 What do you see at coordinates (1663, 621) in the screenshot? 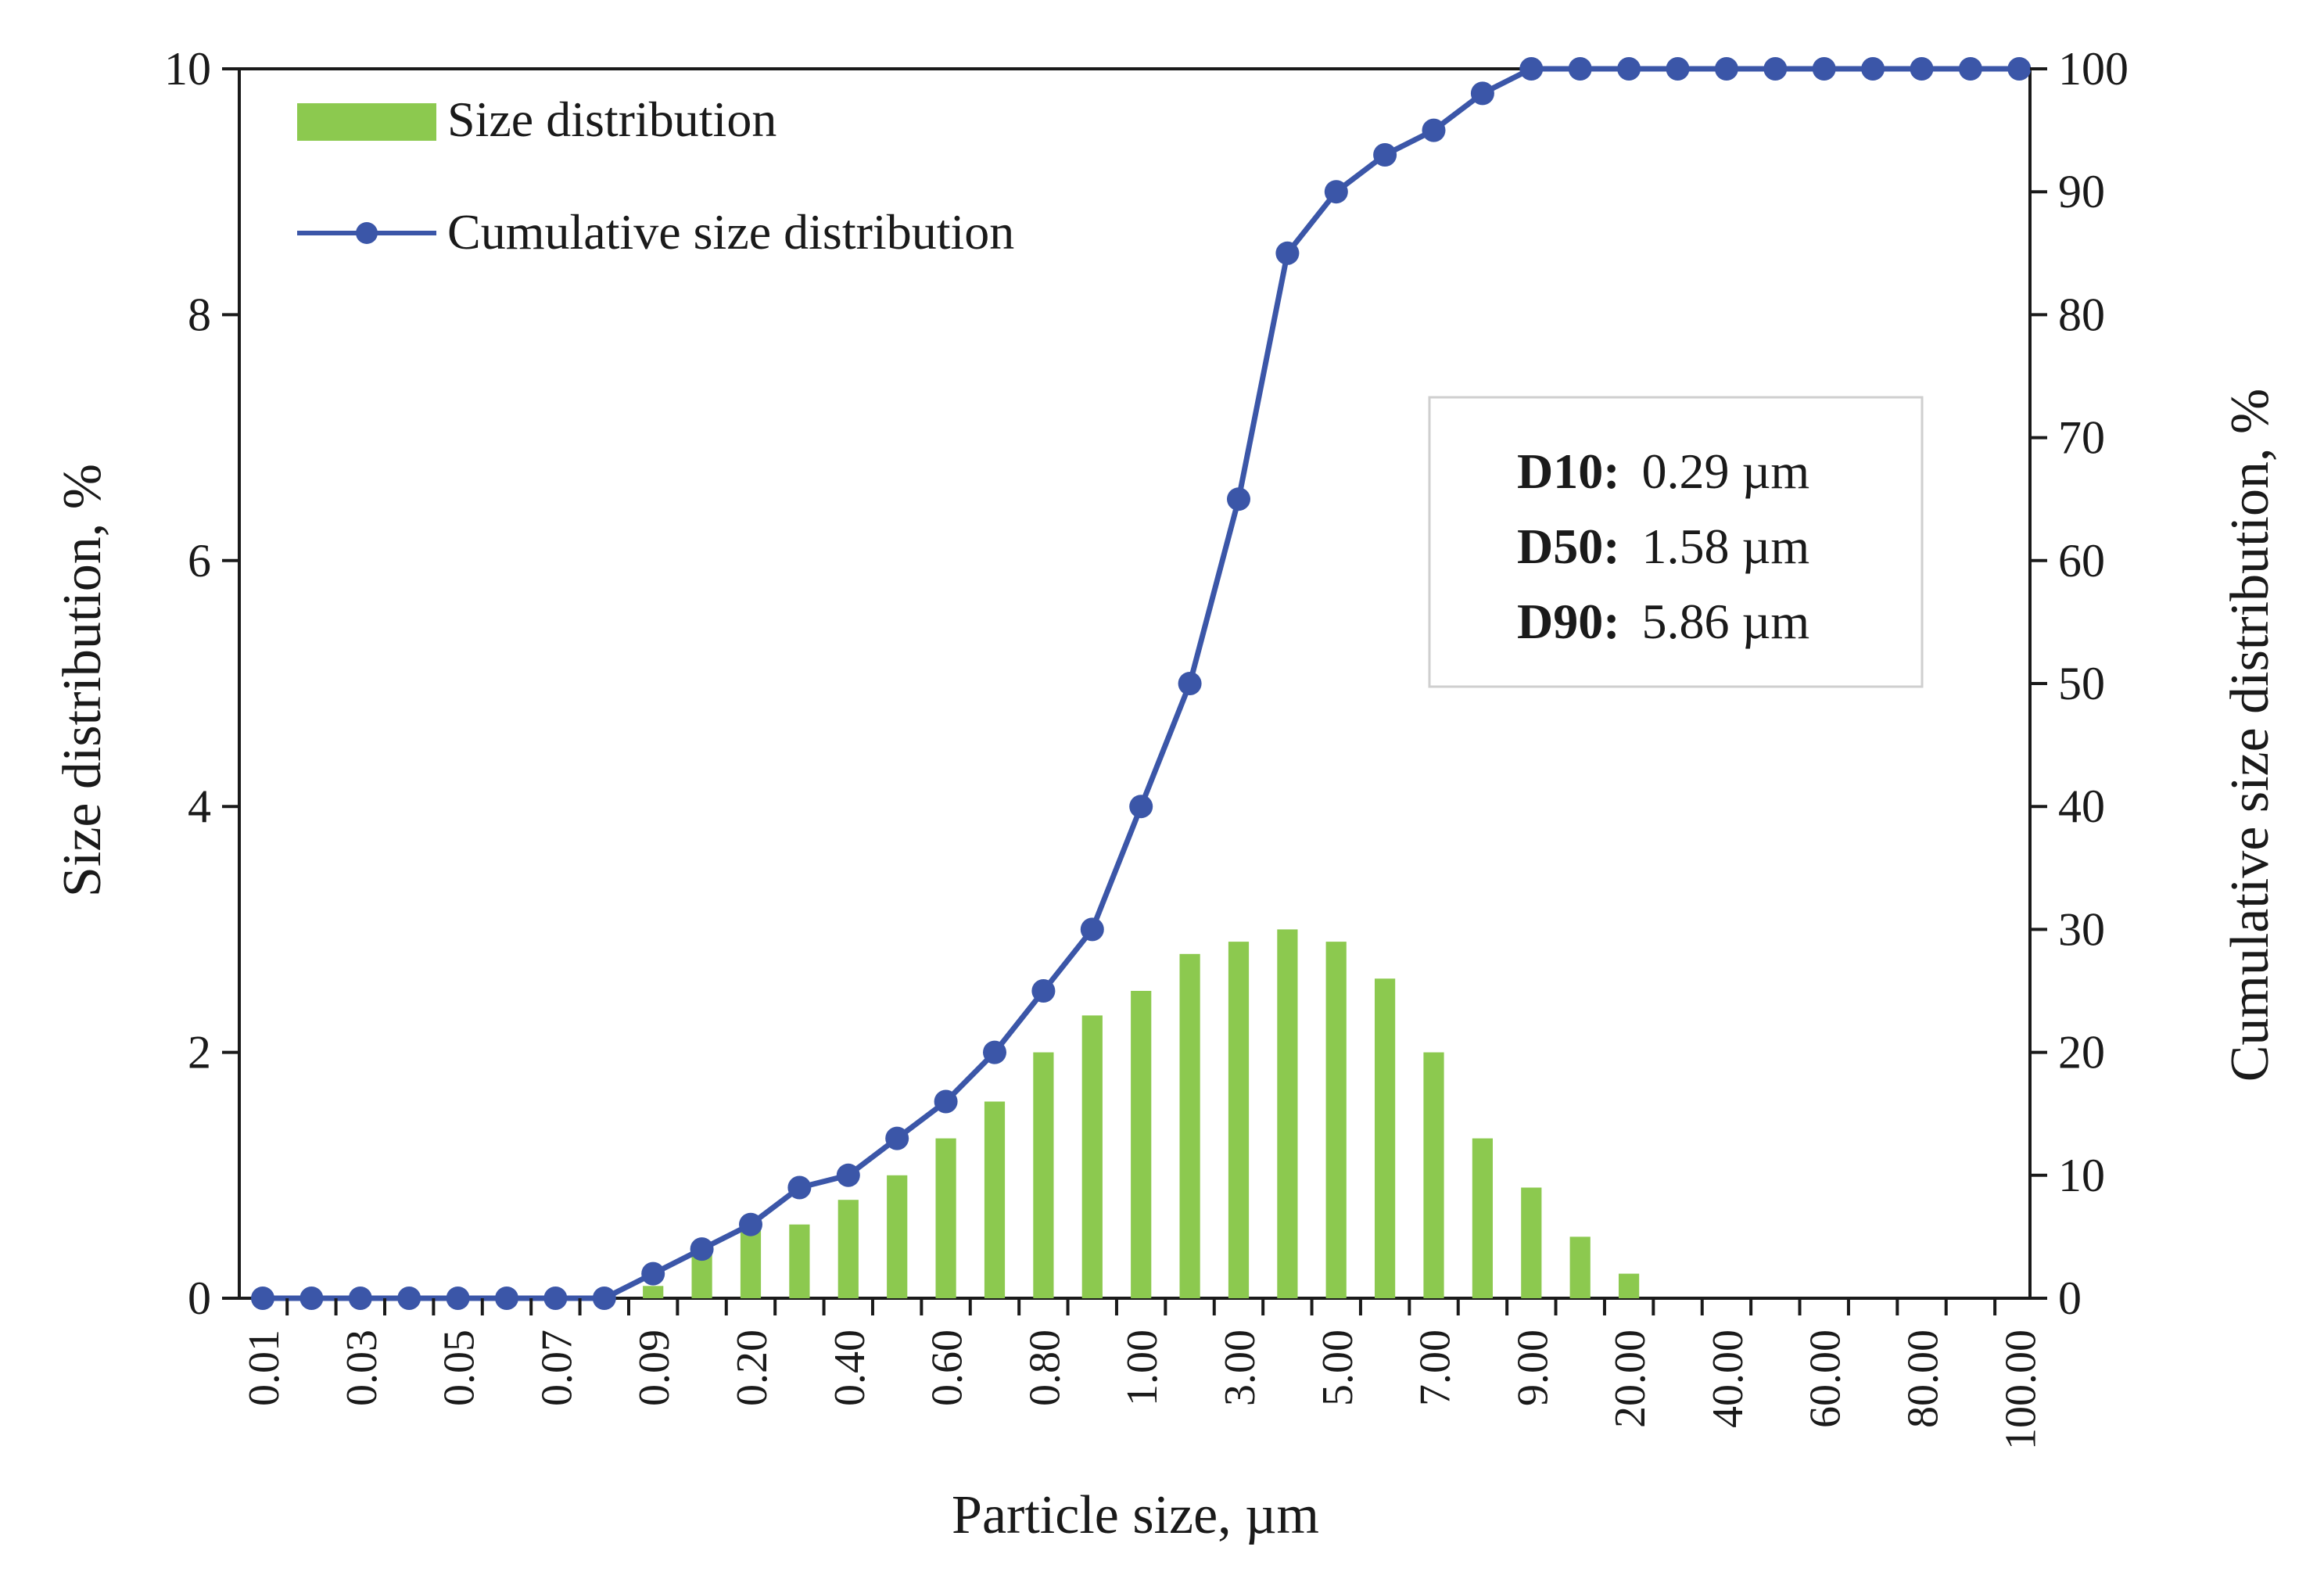
I see `d90-row: D90: 5.86 µm` at bounding box center [1663, 621].